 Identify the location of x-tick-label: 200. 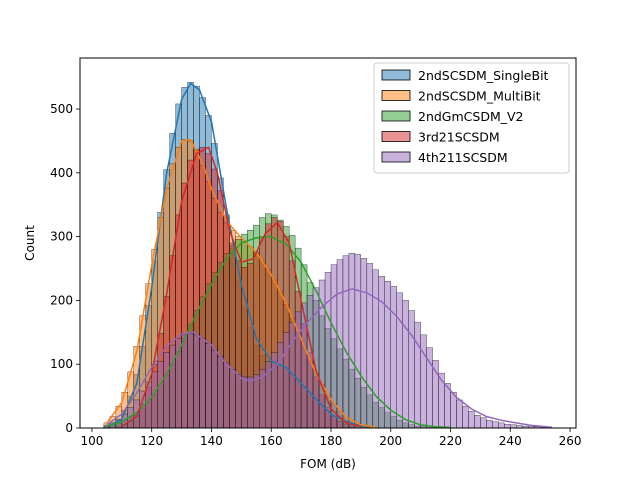
(390, 441).